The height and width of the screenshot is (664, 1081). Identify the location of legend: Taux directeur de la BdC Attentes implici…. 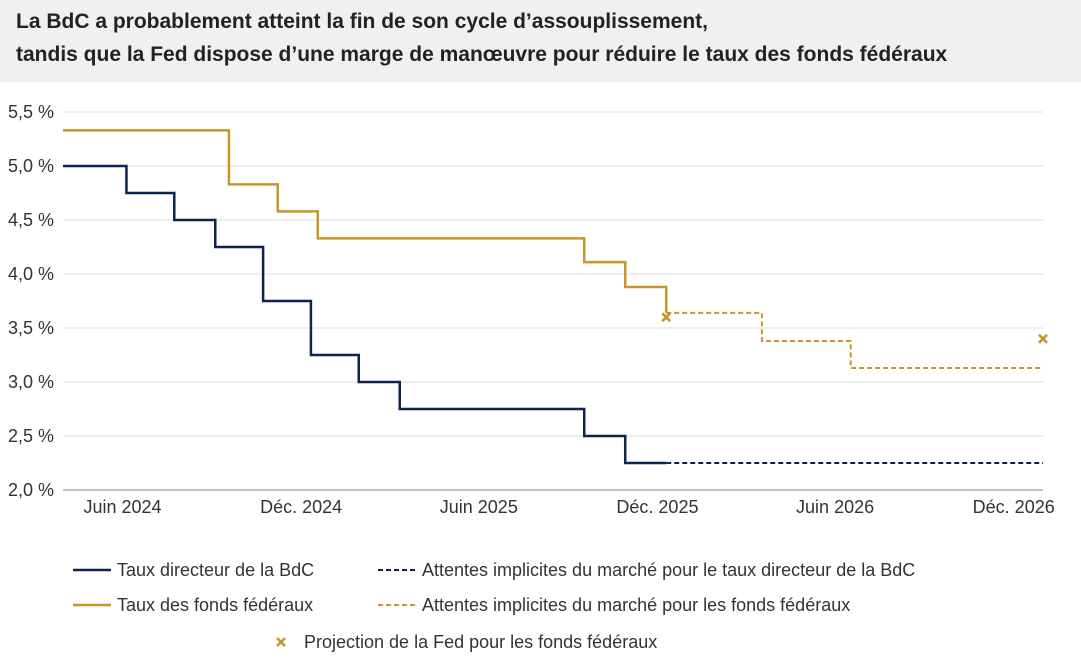
(494, 606).